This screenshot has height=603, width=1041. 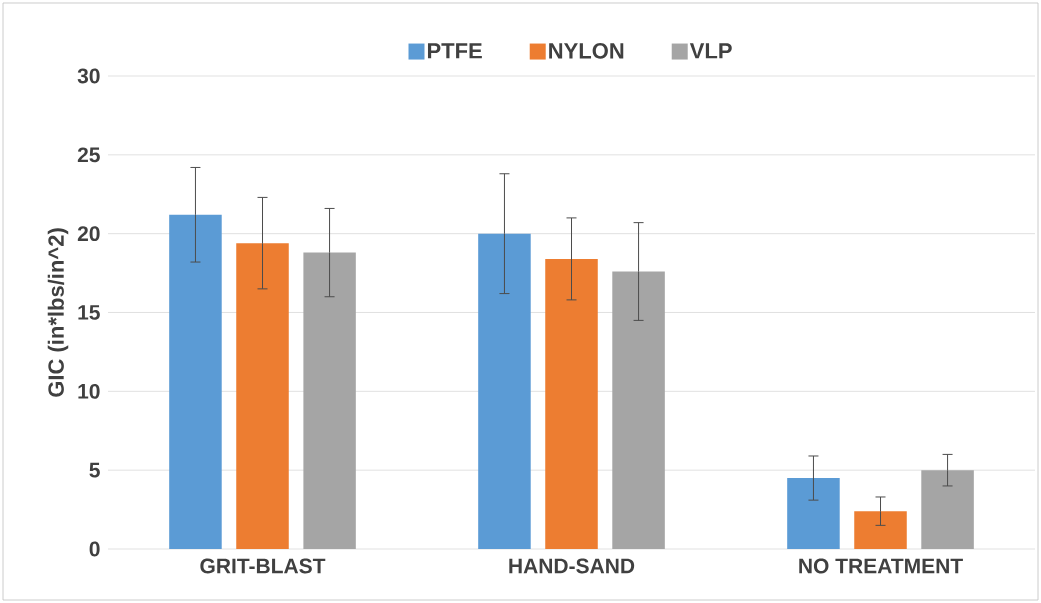 What do you see at coordinates (263, 566) in the screenshot?
I see `x-tick-label: GRIT-BLAST` at bounding box center [263, 566].